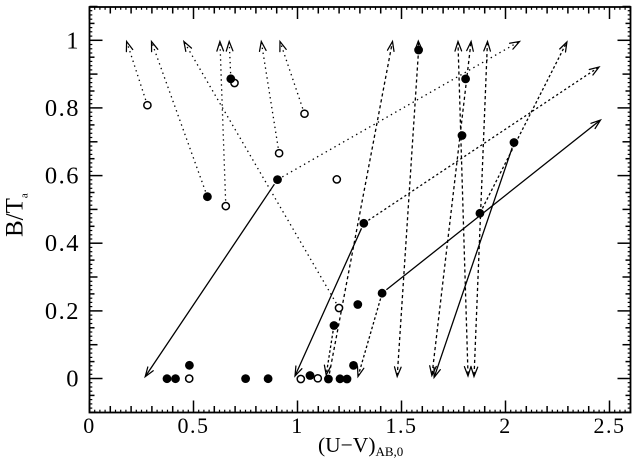 The image size is (640, 469). What do you see at coordinates (62, 176) in the screenshot?
I see `svg-text: 0.6` at bounding box center [62, 176].